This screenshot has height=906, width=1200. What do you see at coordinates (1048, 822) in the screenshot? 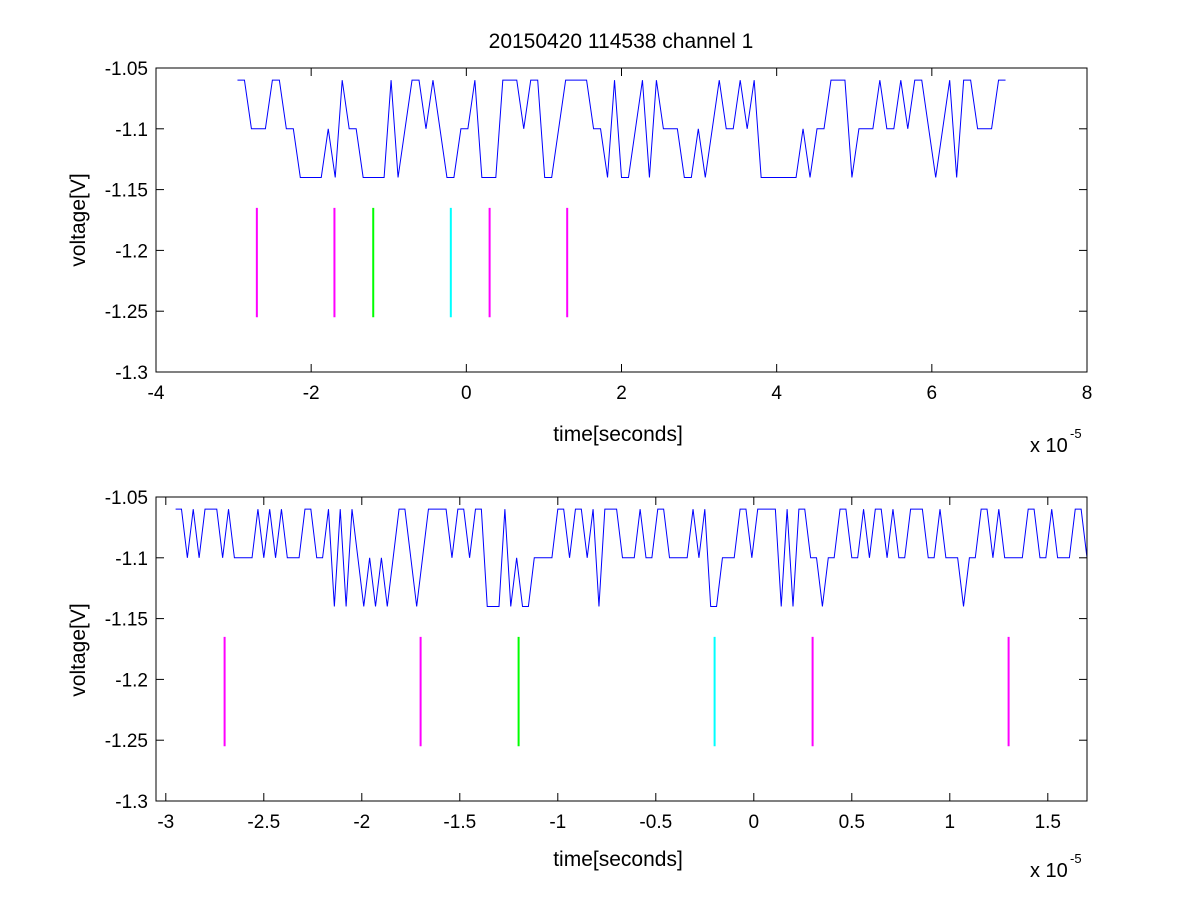
I see `x-tick-label: 1.5` at bounding box center [1048, 822].